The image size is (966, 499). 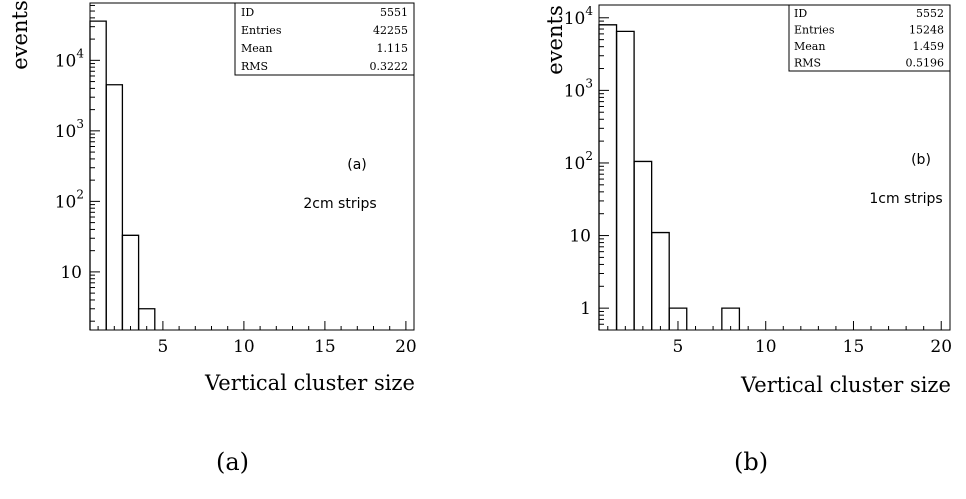 I want to click on stats-value: 42255, so click(x=390, y=30).